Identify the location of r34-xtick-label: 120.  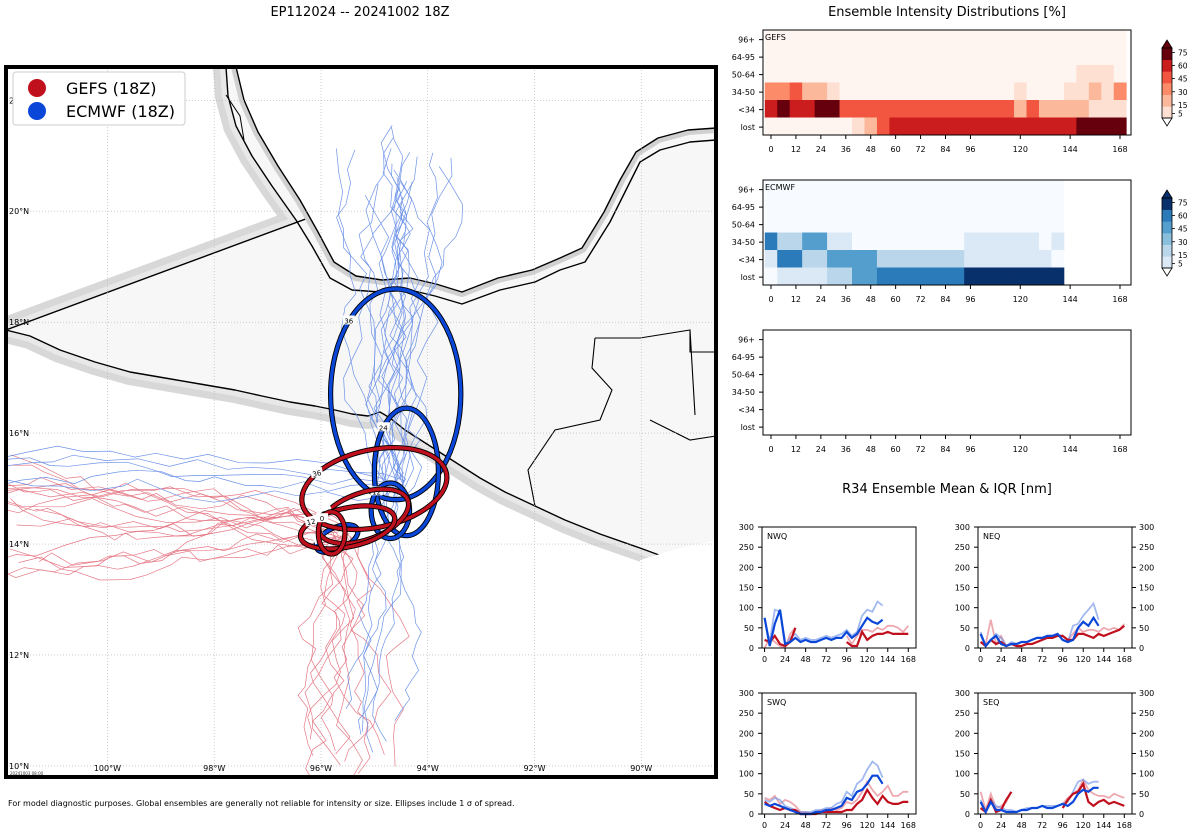
(867, 659).